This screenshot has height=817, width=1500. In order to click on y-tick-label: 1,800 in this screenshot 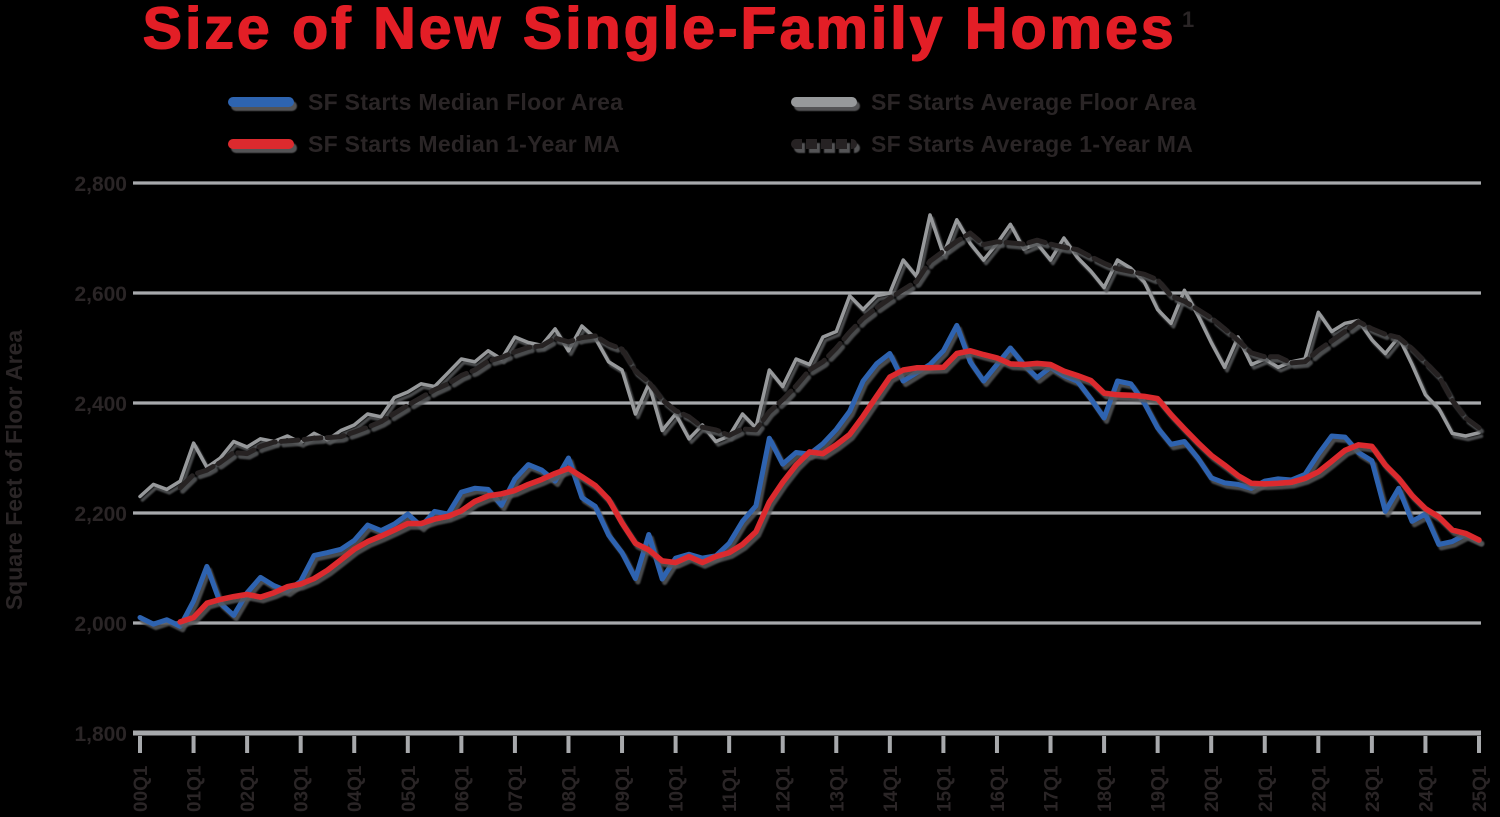, I will do `click(100, 734)`.